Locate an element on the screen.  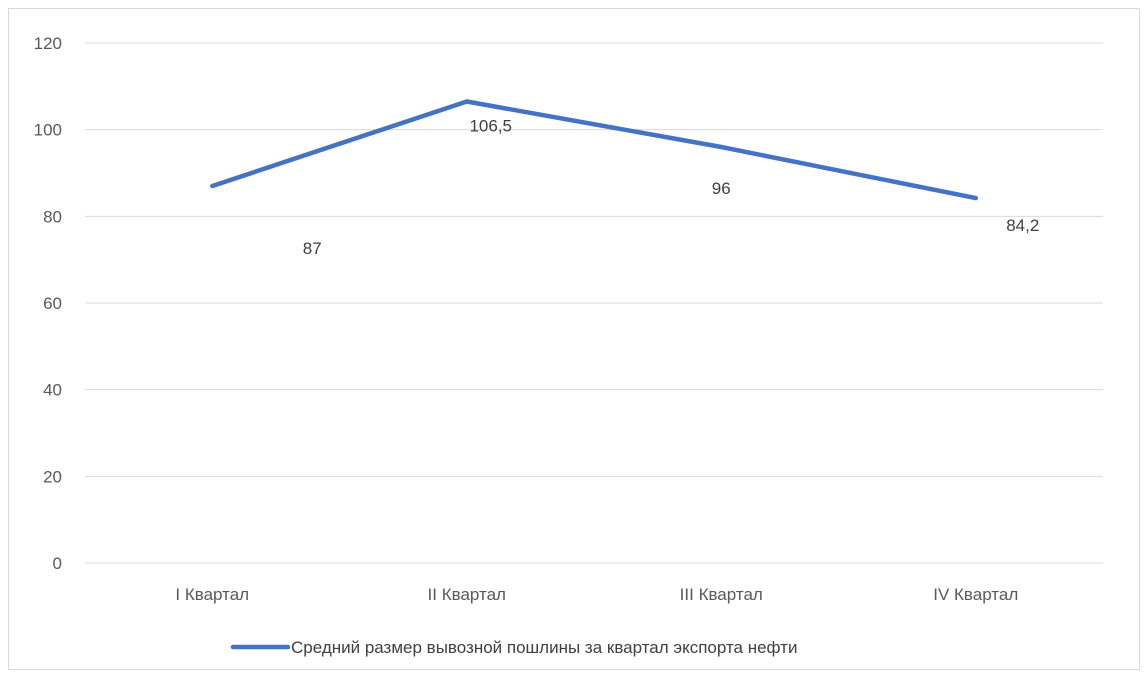
x-tick-label-4: IV Квартал is located at coordinates (975, 594).